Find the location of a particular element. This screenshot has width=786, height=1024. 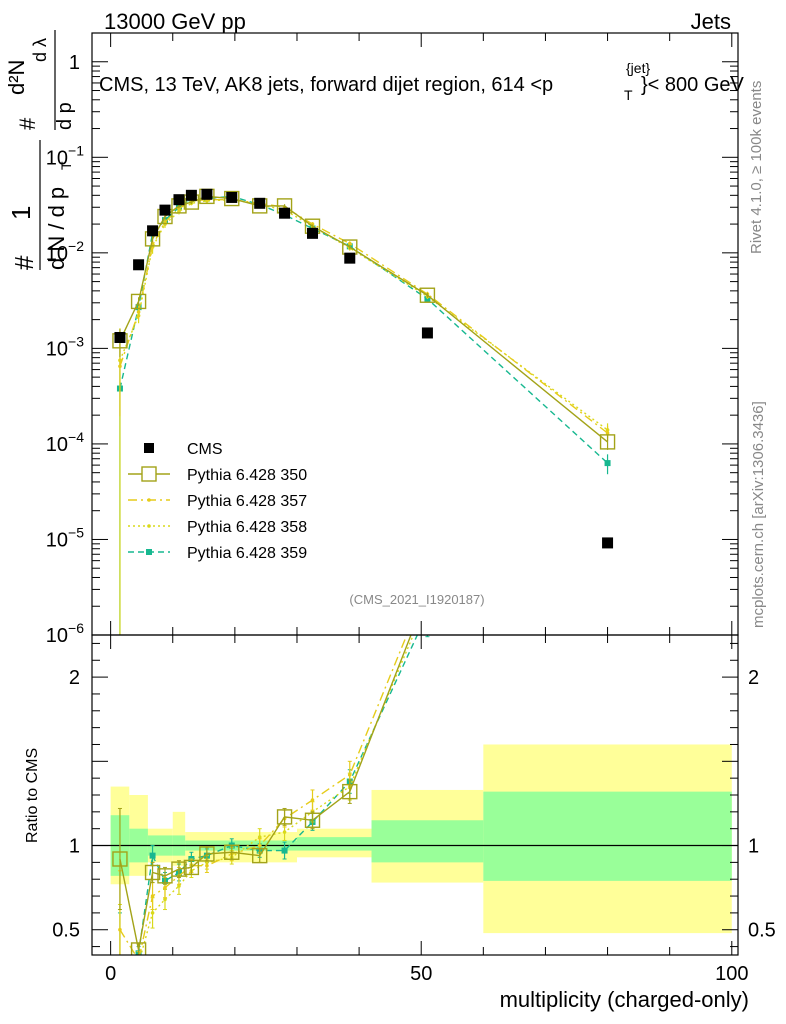

y-label-dN: d N / d p is located at coordinates (56, 228).